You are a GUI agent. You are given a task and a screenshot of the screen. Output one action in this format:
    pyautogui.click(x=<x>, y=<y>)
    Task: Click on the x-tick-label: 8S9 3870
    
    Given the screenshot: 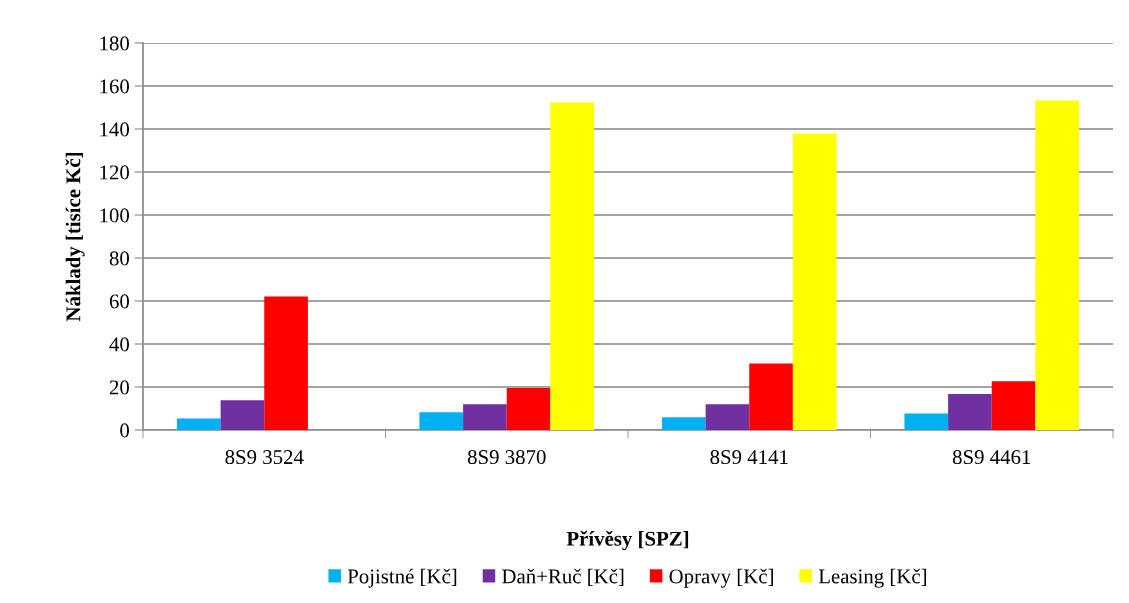 What is the action you would take?
    pyautogui.click(x=506, y=457)
    